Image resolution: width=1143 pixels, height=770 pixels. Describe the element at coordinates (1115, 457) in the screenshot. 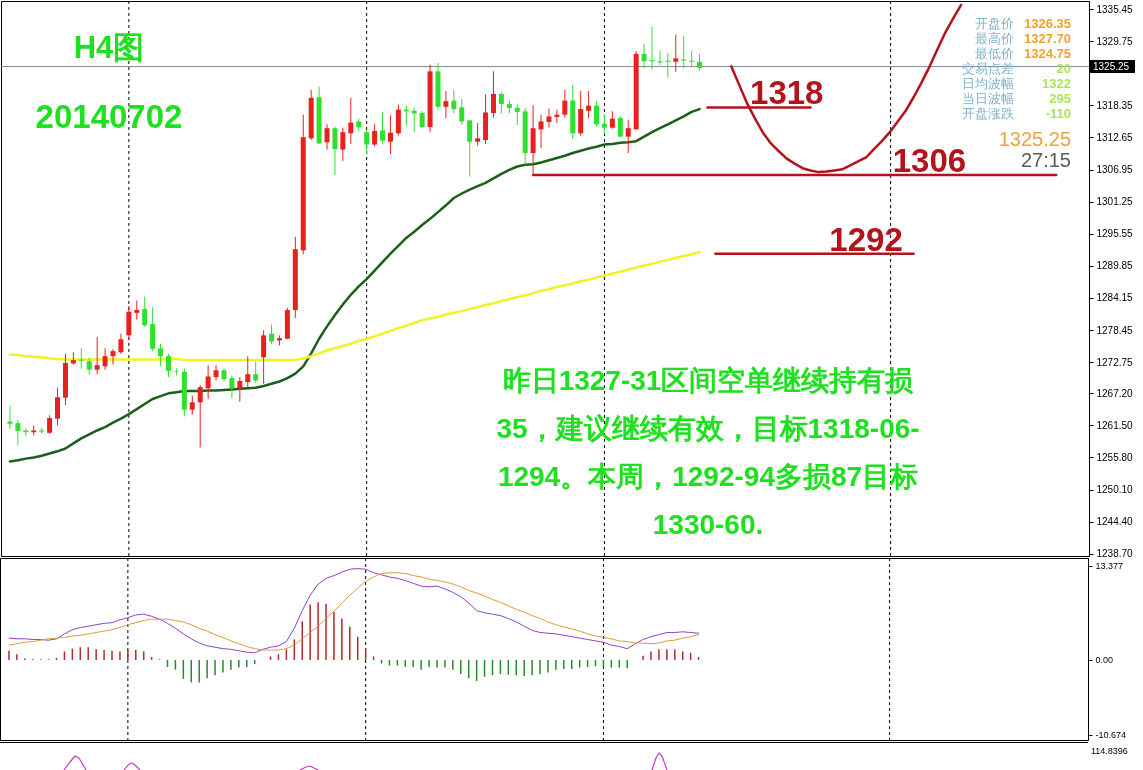

I see `y-tick-label: 1255.80` at that location.